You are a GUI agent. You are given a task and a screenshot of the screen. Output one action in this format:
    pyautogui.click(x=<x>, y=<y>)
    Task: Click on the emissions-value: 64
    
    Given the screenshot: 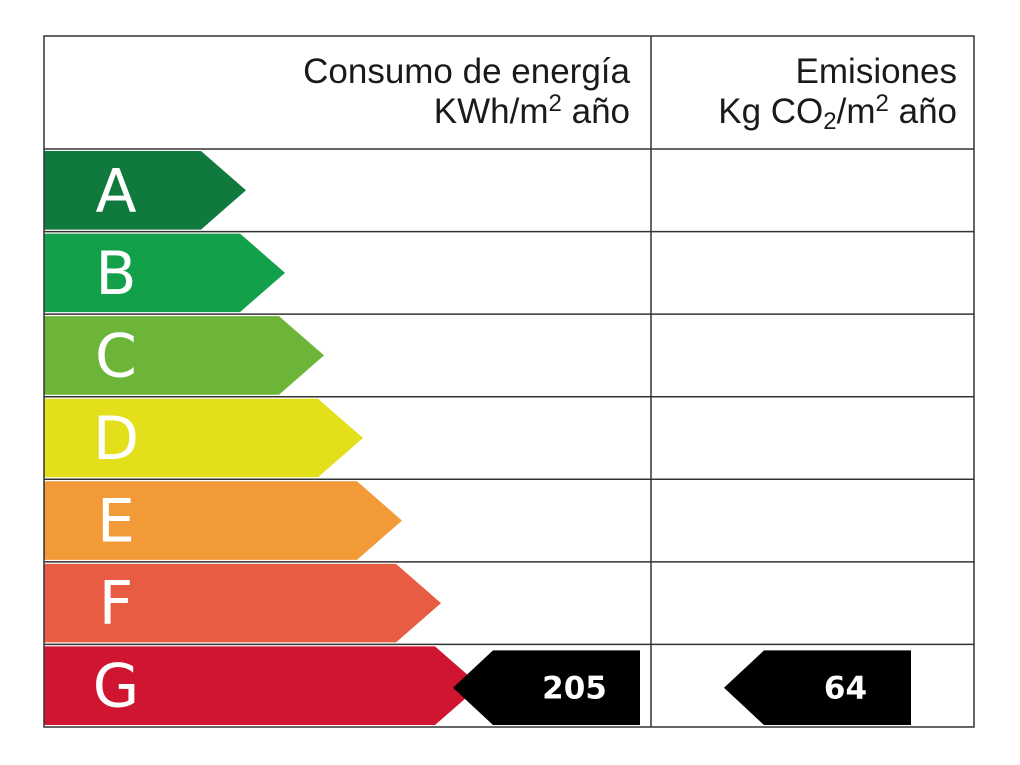 What is the action you would take?
    pyautogui.click(x=845, y=689)
    